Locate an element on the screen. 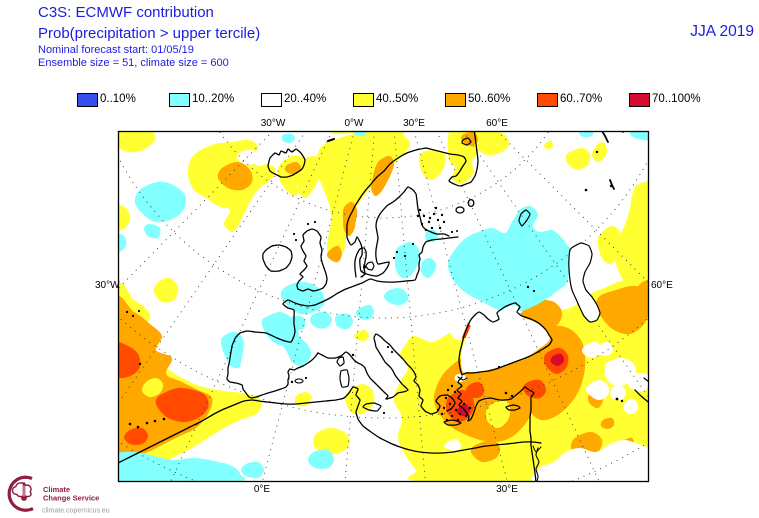  svg-text: climate.copernicus.eu is located at coordinates (76, 511).